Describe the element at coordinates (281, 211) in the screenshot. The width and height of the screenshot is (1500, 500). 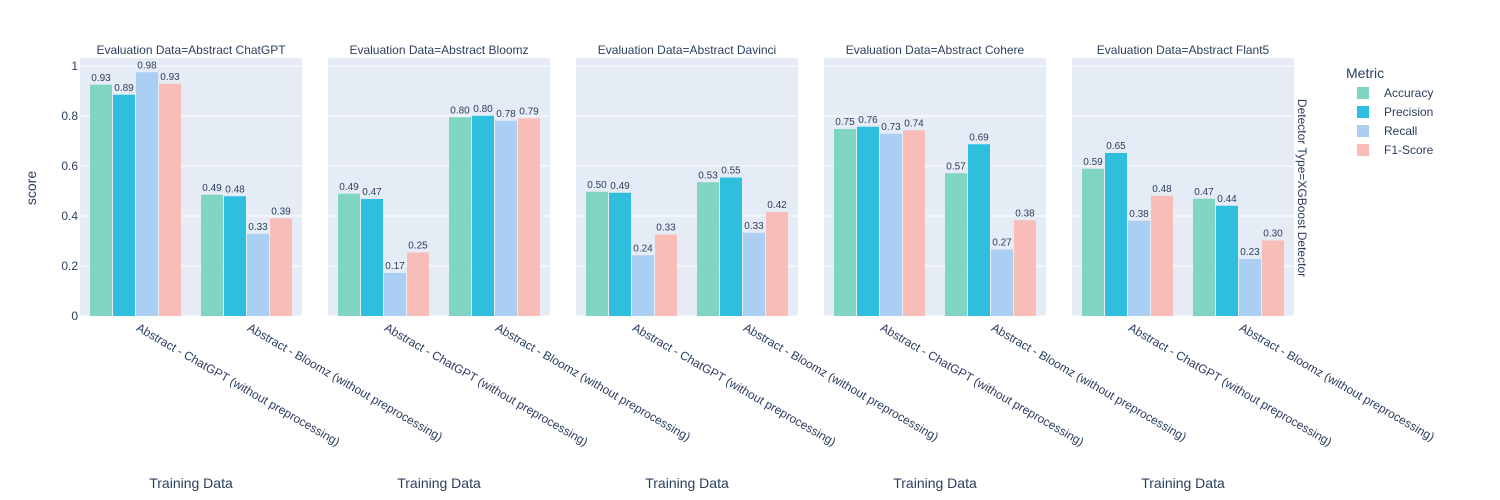
I see `bar-value-label: 0.39` at that location.